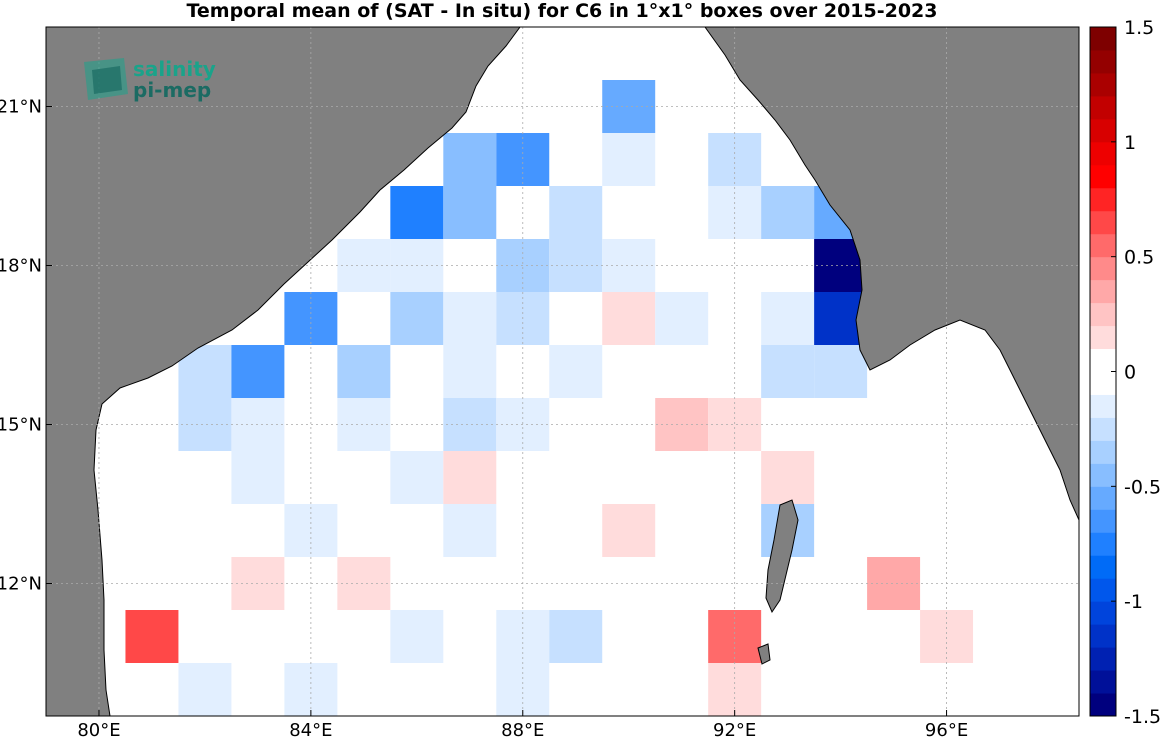 This screenshot has width=1160, height=740. I want to click on logo-line-2: pi-mep, so click(172, 90).